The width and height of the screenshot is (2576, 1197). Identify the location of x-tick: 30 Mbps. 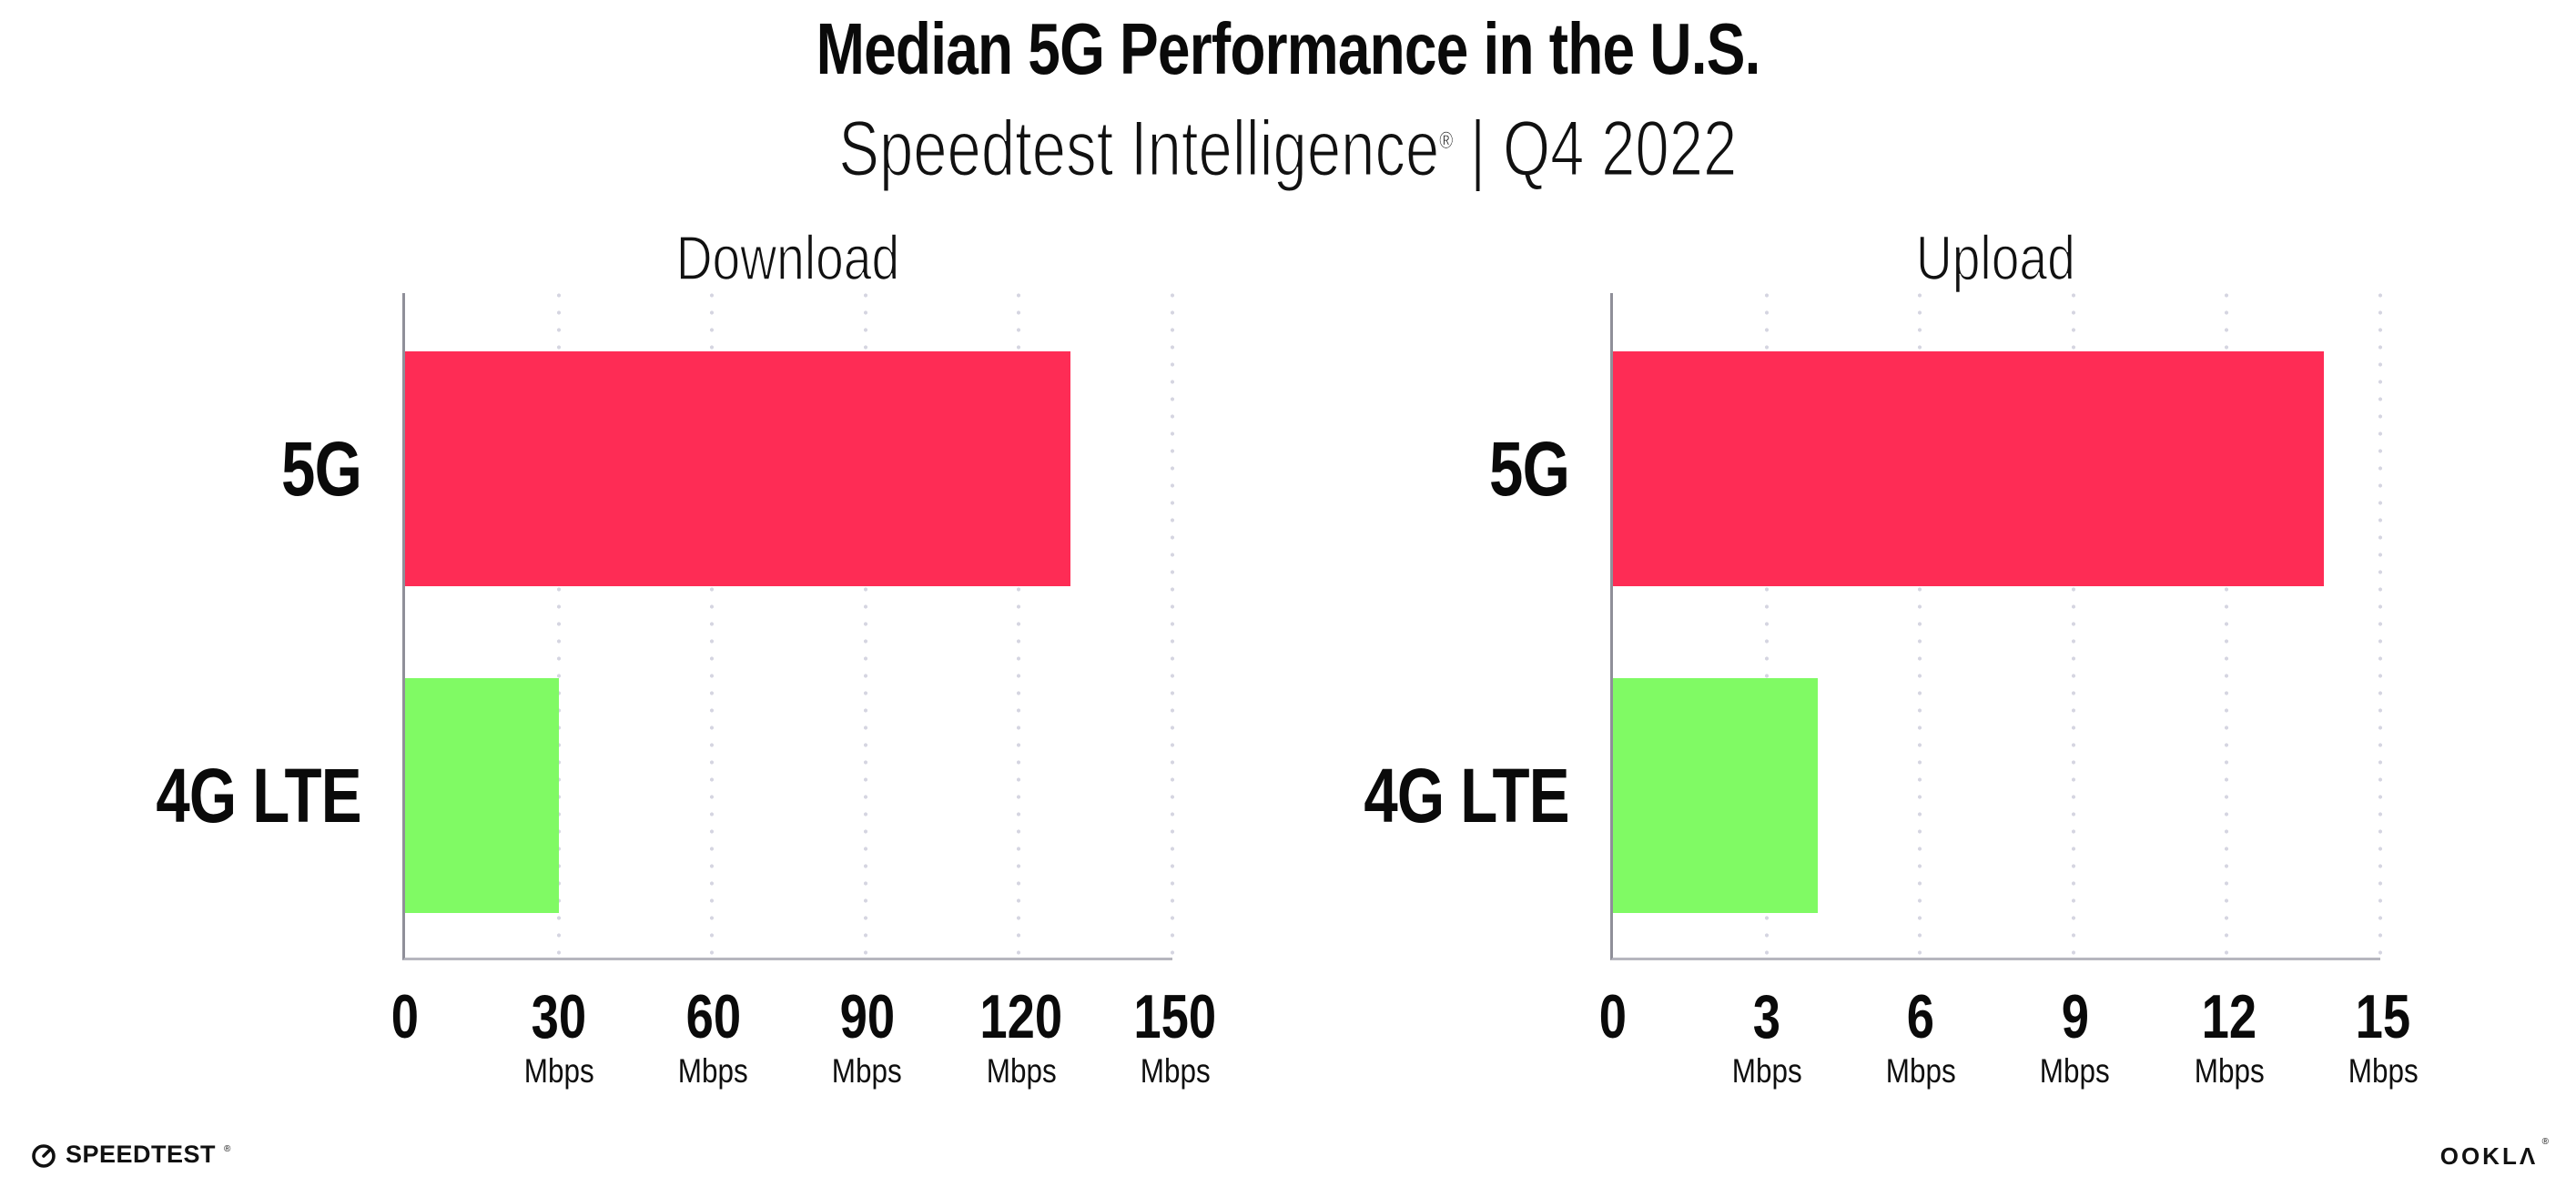
(558, 1036).